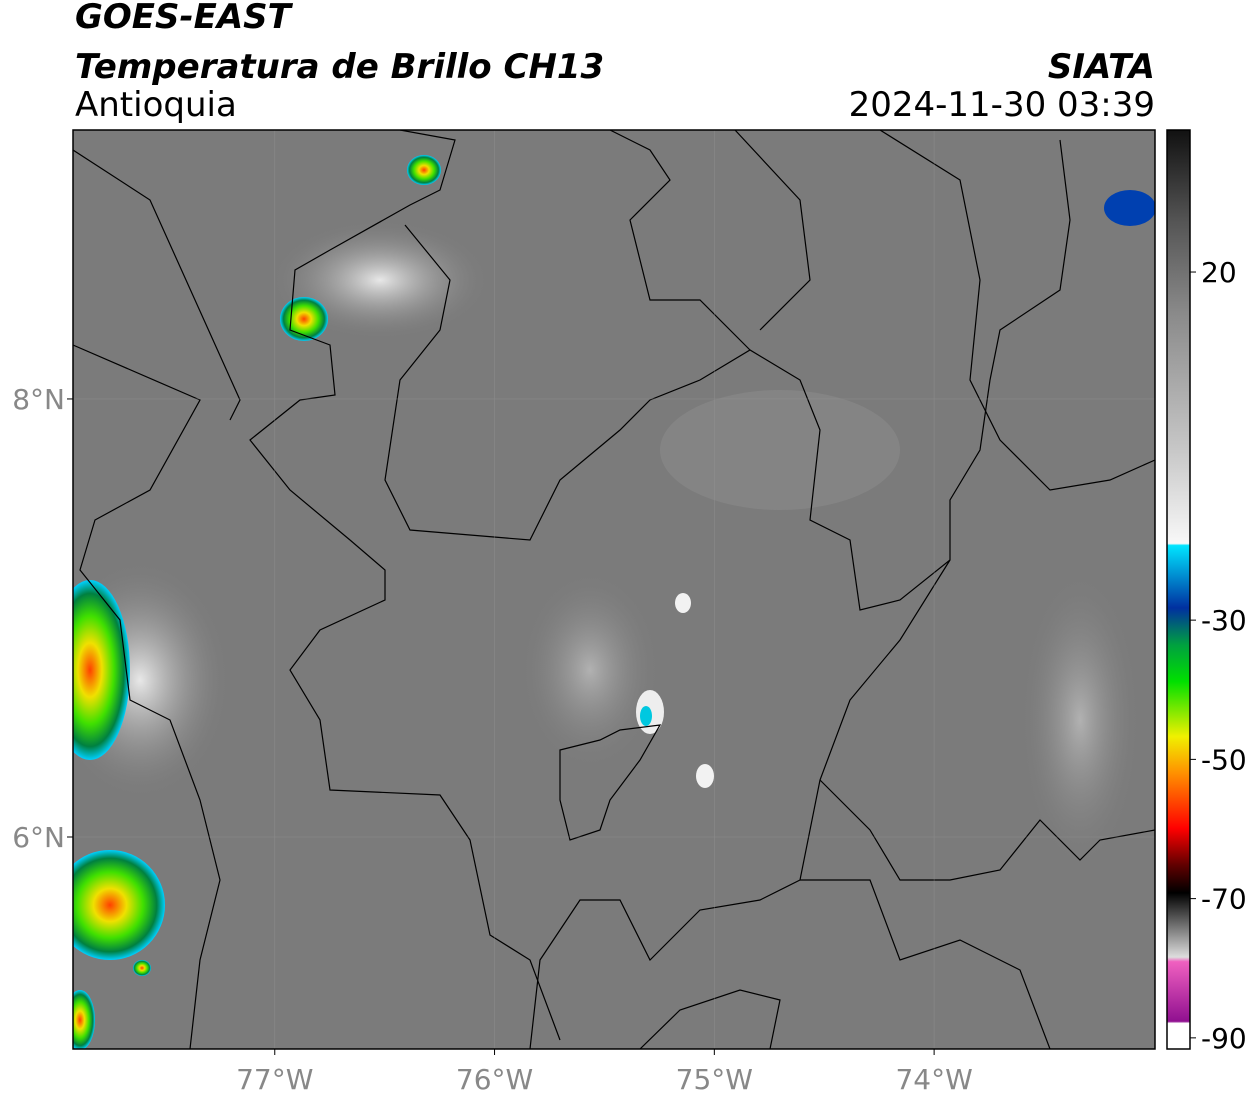 This screenshot has height=1099, width=1252. What do you see at coordinates (1224, 899) in the screenshot?
I see `colorbar-label: -70` at bounding box center [1224, 899].